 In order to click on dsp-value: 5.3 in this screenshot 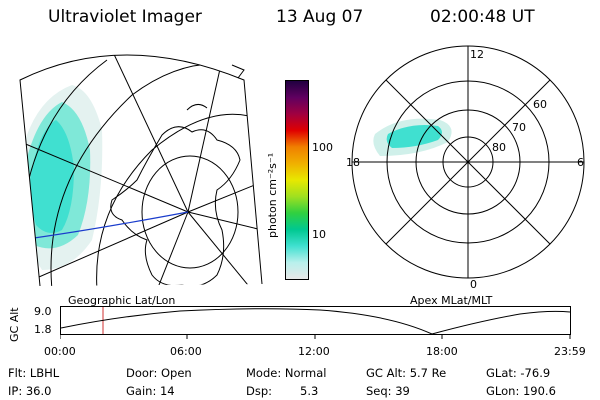, I will do `click(309, 391)`.